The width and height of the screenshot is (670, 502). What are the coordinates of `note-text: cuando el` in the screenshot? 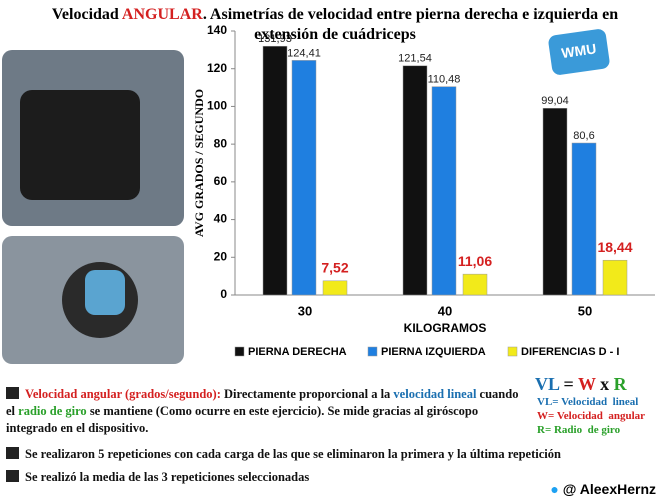 It's located at (262, 402).